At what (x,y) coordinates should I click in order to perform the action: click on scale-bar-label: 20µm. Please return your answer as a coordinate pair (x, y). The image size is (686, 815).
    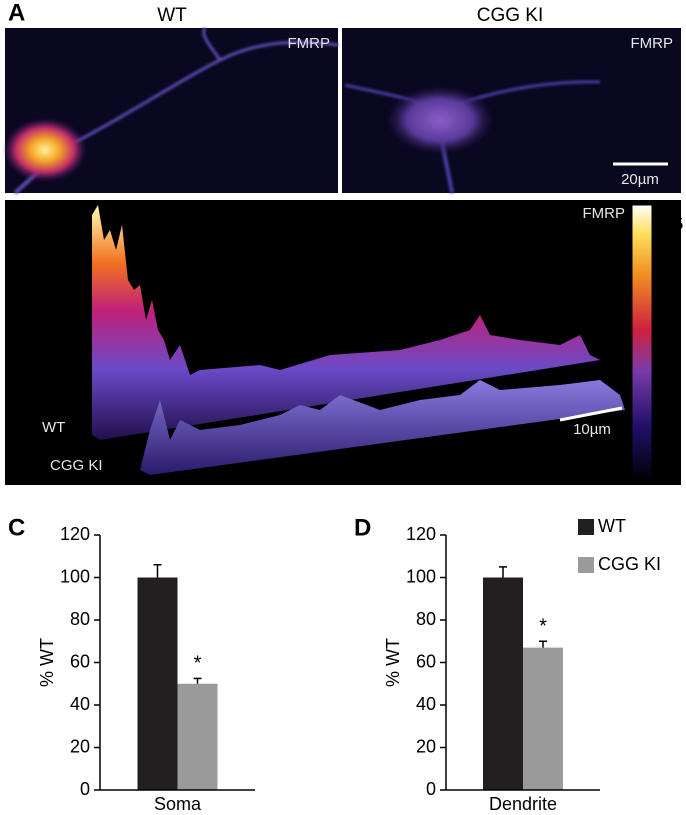
    Looking at the image, I should click on (640, 179).